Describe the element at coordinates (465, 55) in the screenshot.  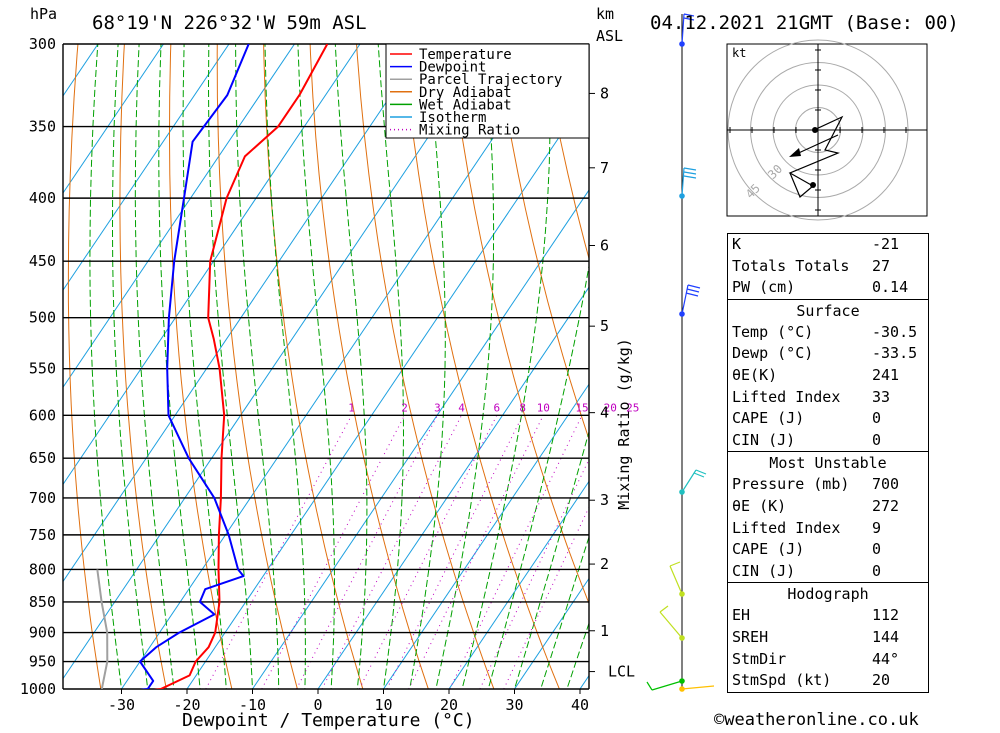
I see `legend-label: Temperature` at that location.